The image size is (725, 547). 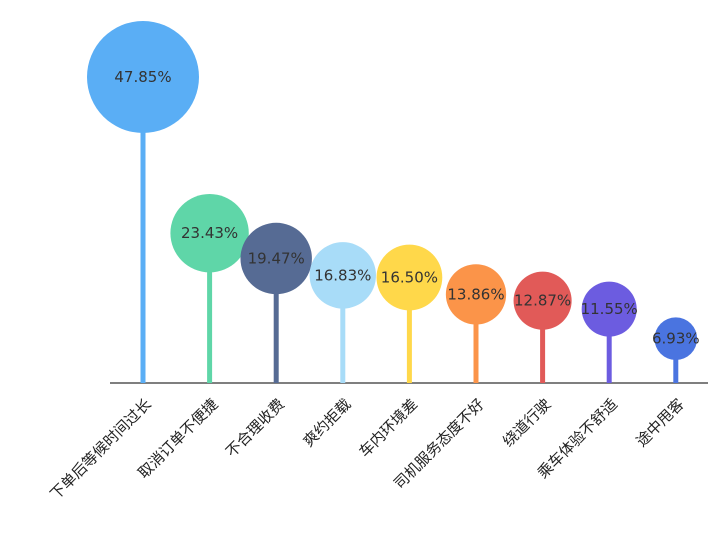 I want to click on value-label-2: 23.43%, so click(x=209, y=233).